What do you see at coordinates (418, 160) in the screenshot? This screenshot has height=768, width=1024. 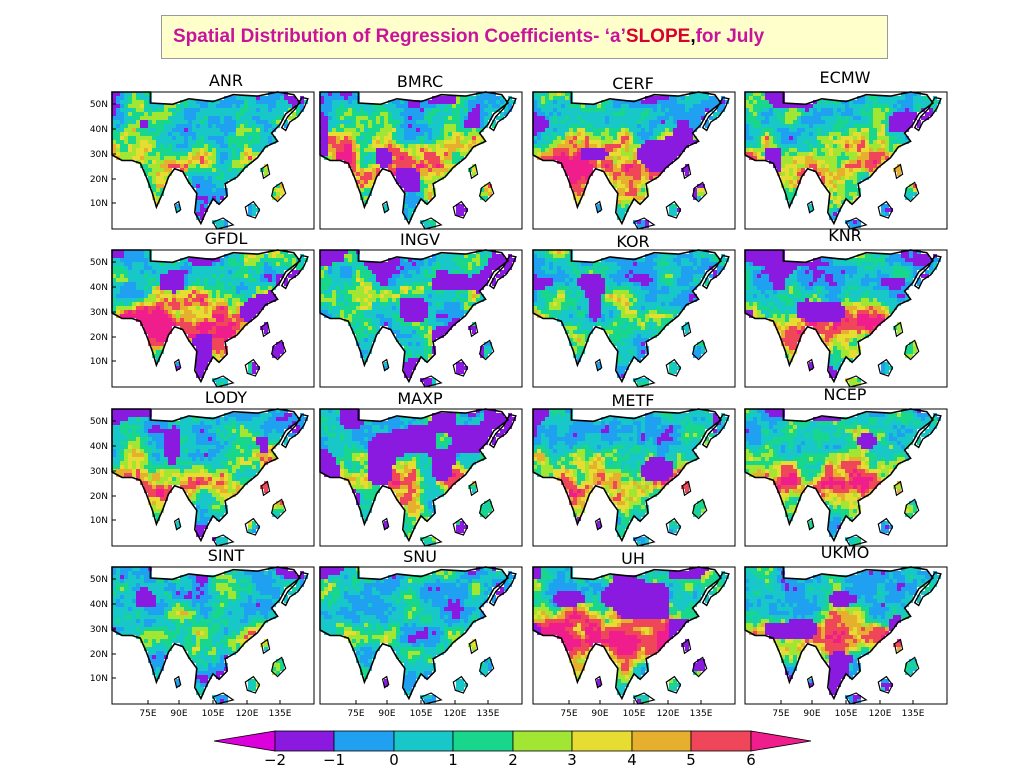 I see `heatmap-cells` at bounding box center [418, 160].